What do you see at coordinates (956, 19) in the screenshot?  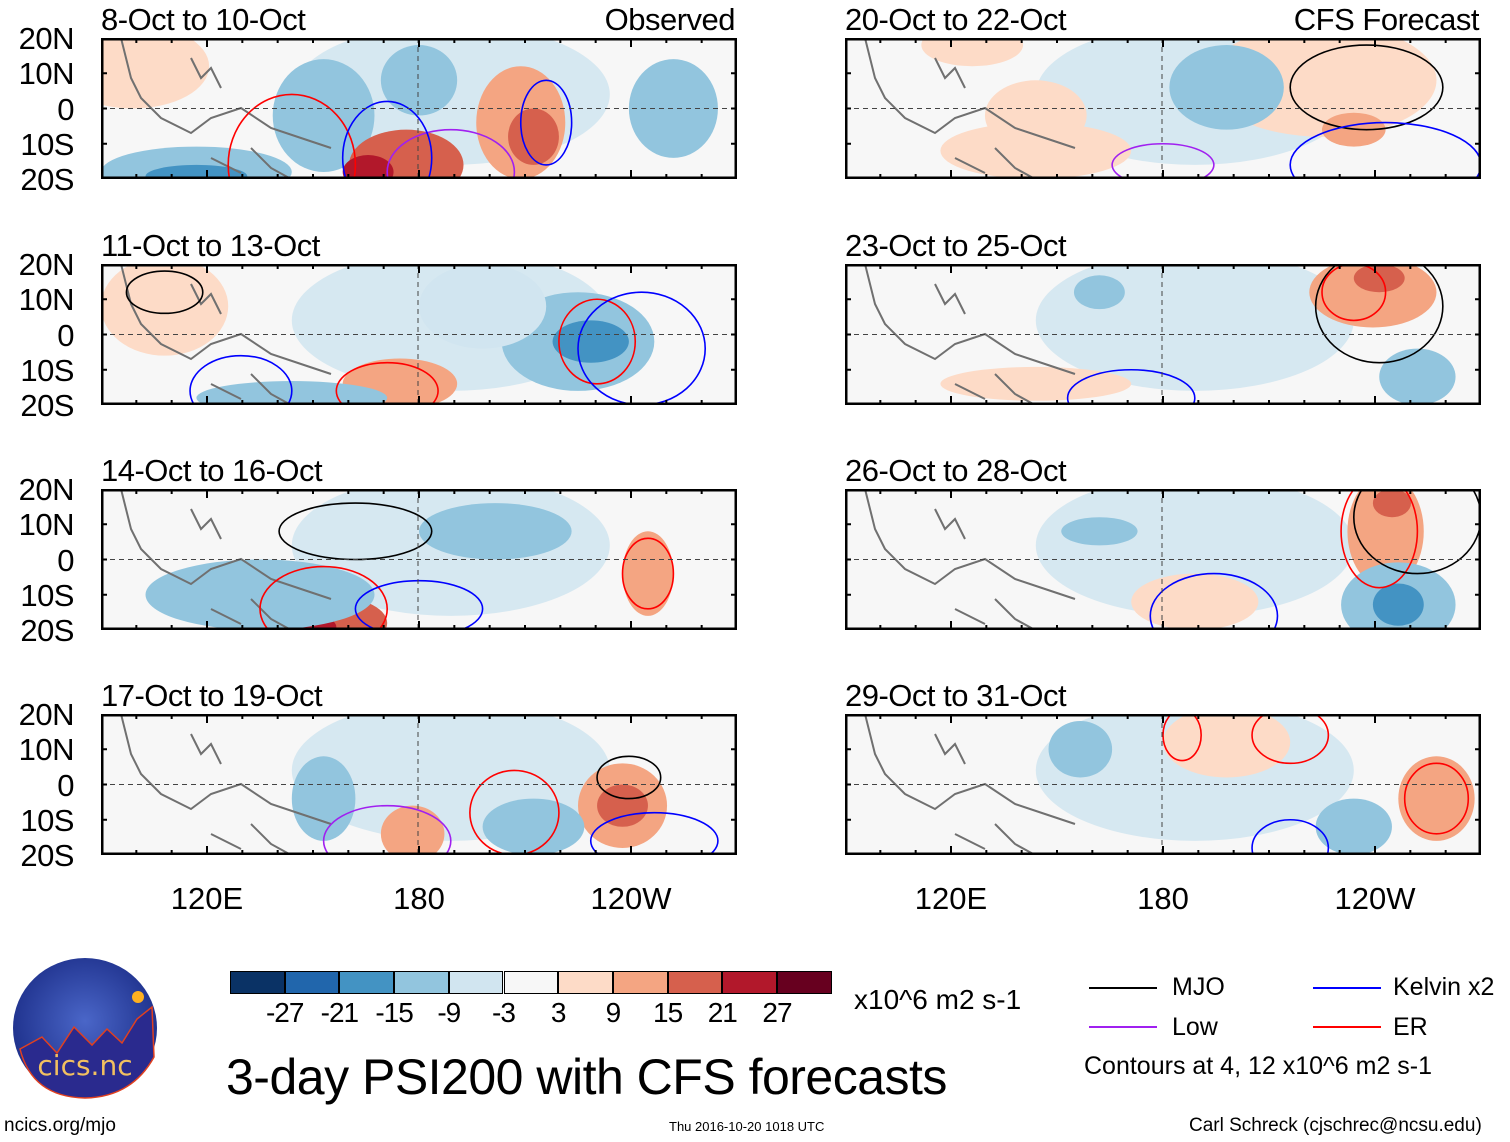 I see `panel-date-range: 20-Oct to 22-Oct` at bounding box center [956, 19].